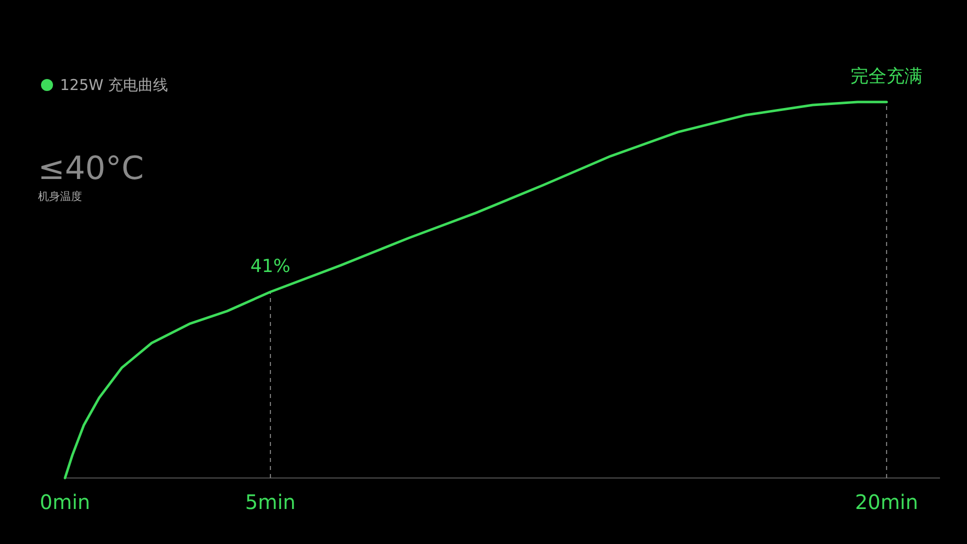 Image resolution: width=967 pixels, height=544 pixels. Describe the element at coordinates (886, 76) in the screenshot. I see `annotation: 完全充满` at that location.